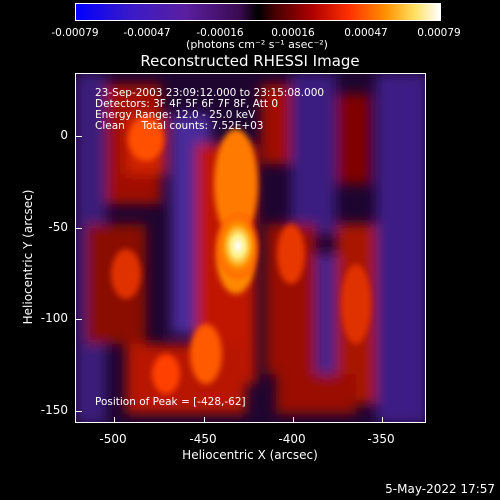  What do you see at coordinates (28, 257) in the screenshot?
I see `y-axis-label: Heliocentric Y (arcsec)` at bounding box center [28, 257].